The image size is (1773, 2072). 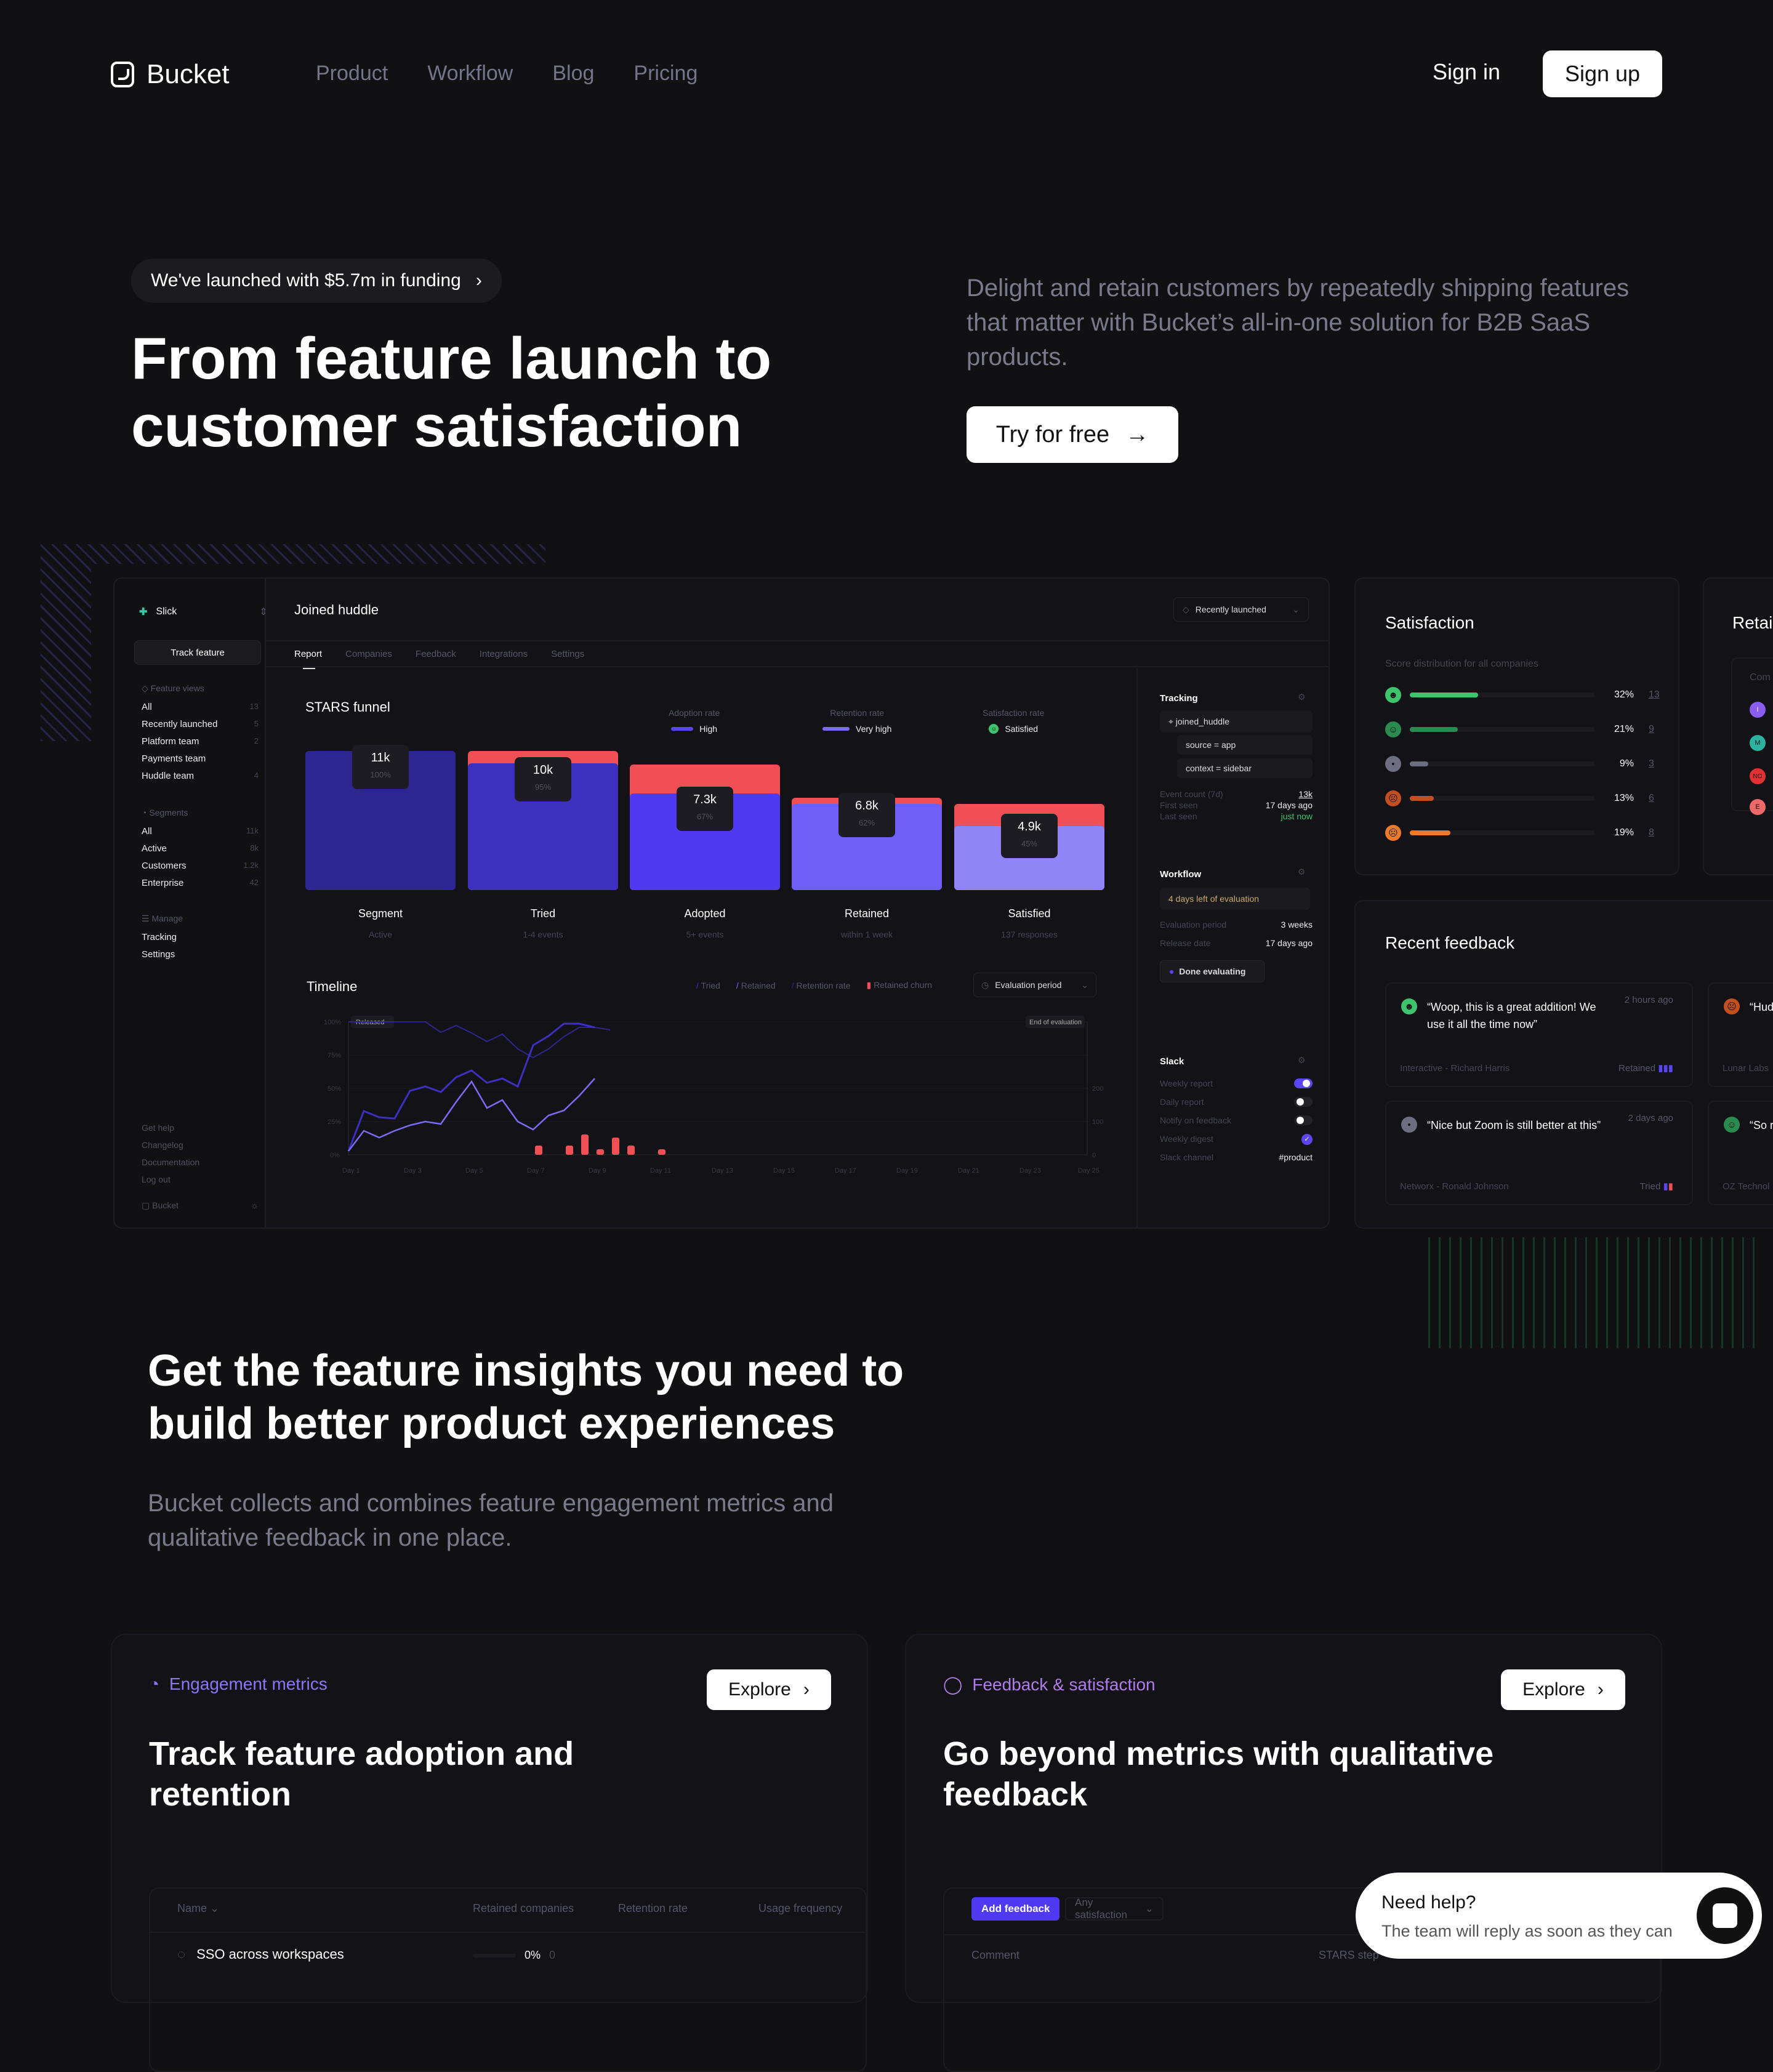 I want to click on svg-text: Day 5, so click(x=474, y=1171).